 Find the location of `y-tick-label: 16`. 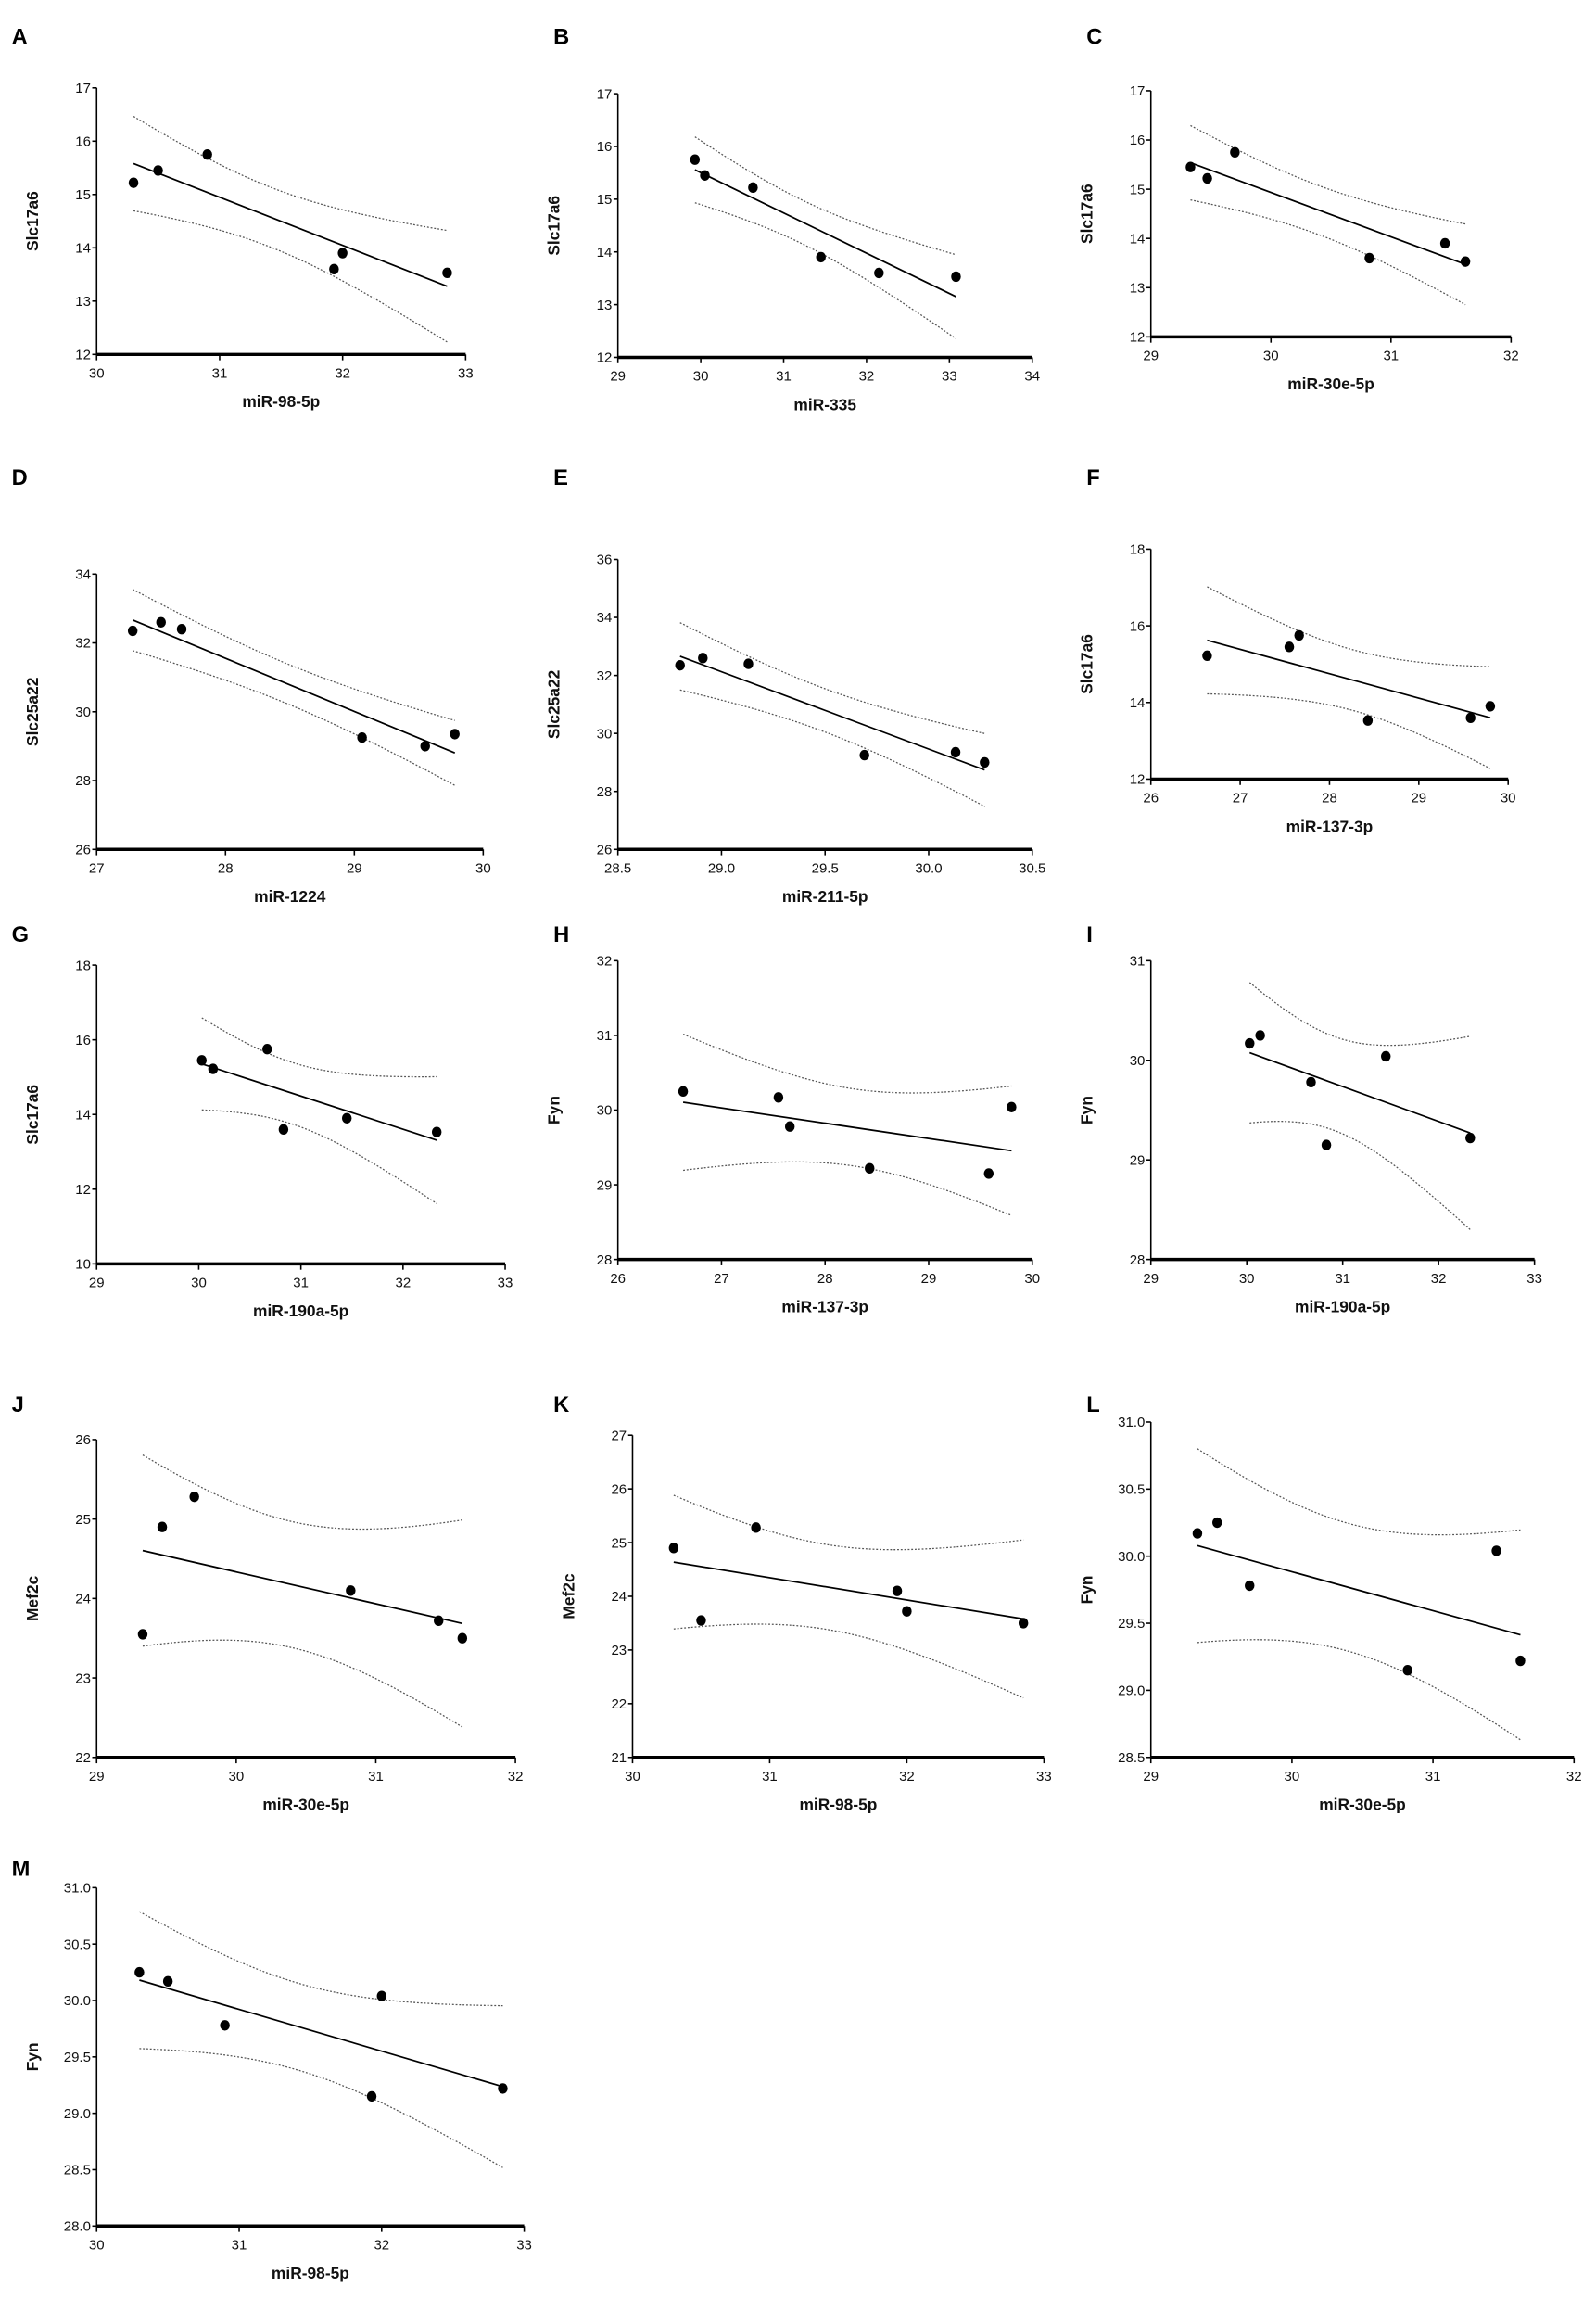

y-tick-label: 16 is located at coordinates (1138, 626).